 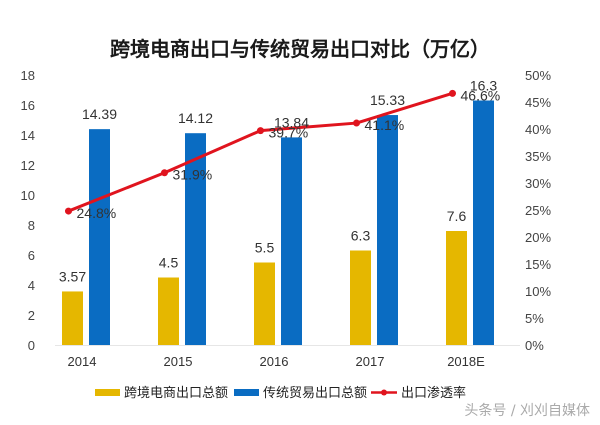 I want to click on y-left-tick-label: 18, so click(x=28, y=75).